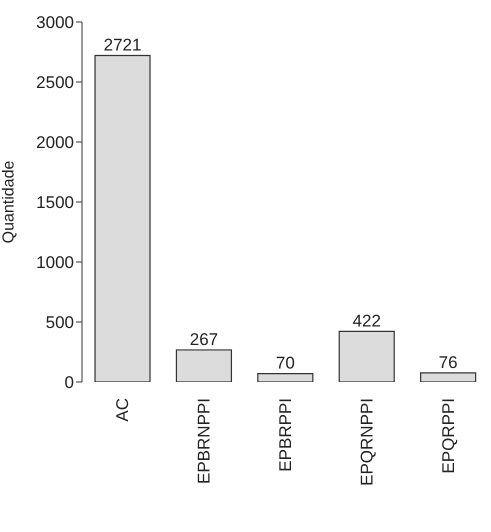 The height and width of the screenshot is (532, 491). What do you see at coordinates (285, 435) in the screenshot?
I see `x-tick-label: EPBRPPI` at bounding box center [285, 435].